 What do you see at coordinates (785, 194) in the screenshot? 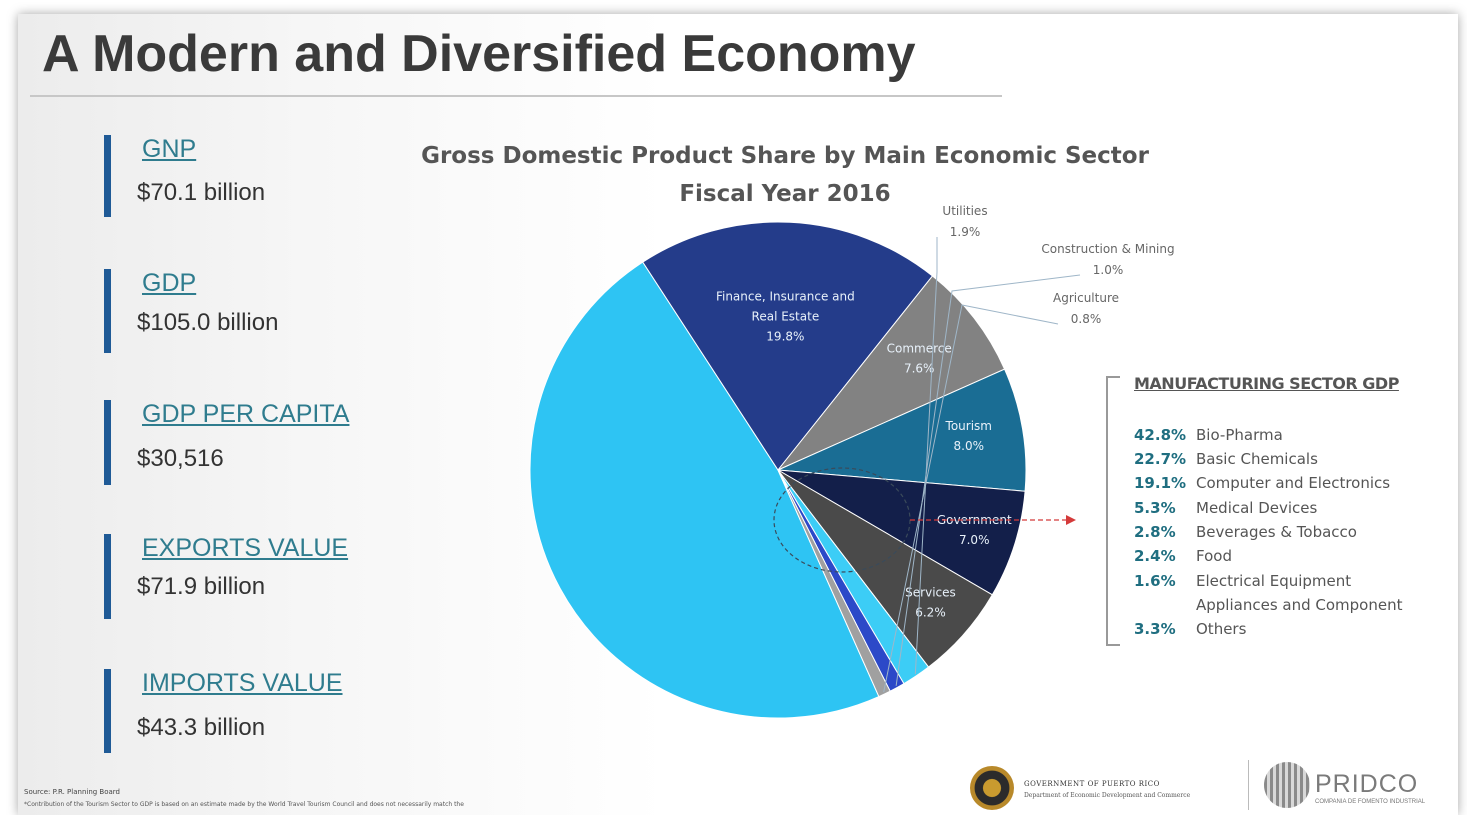
I see `chart-subtitle: Fiscal Year 2016` at bounding box center [785, 194].